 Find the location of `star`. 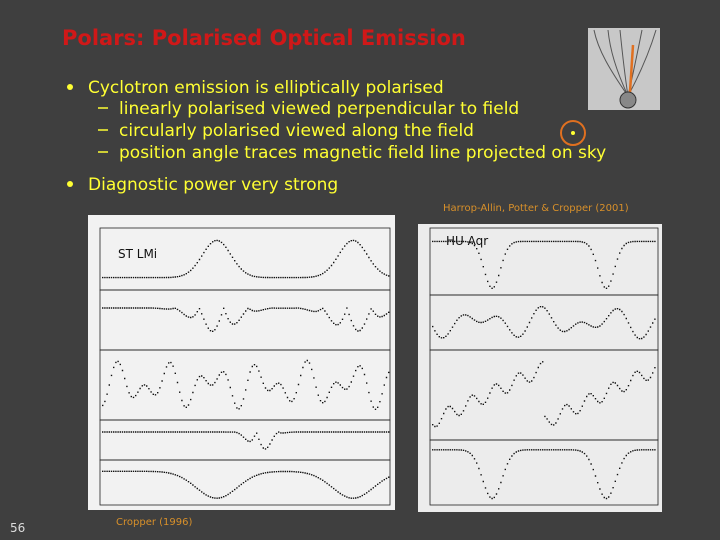

star is located at coordinates (628, 100).